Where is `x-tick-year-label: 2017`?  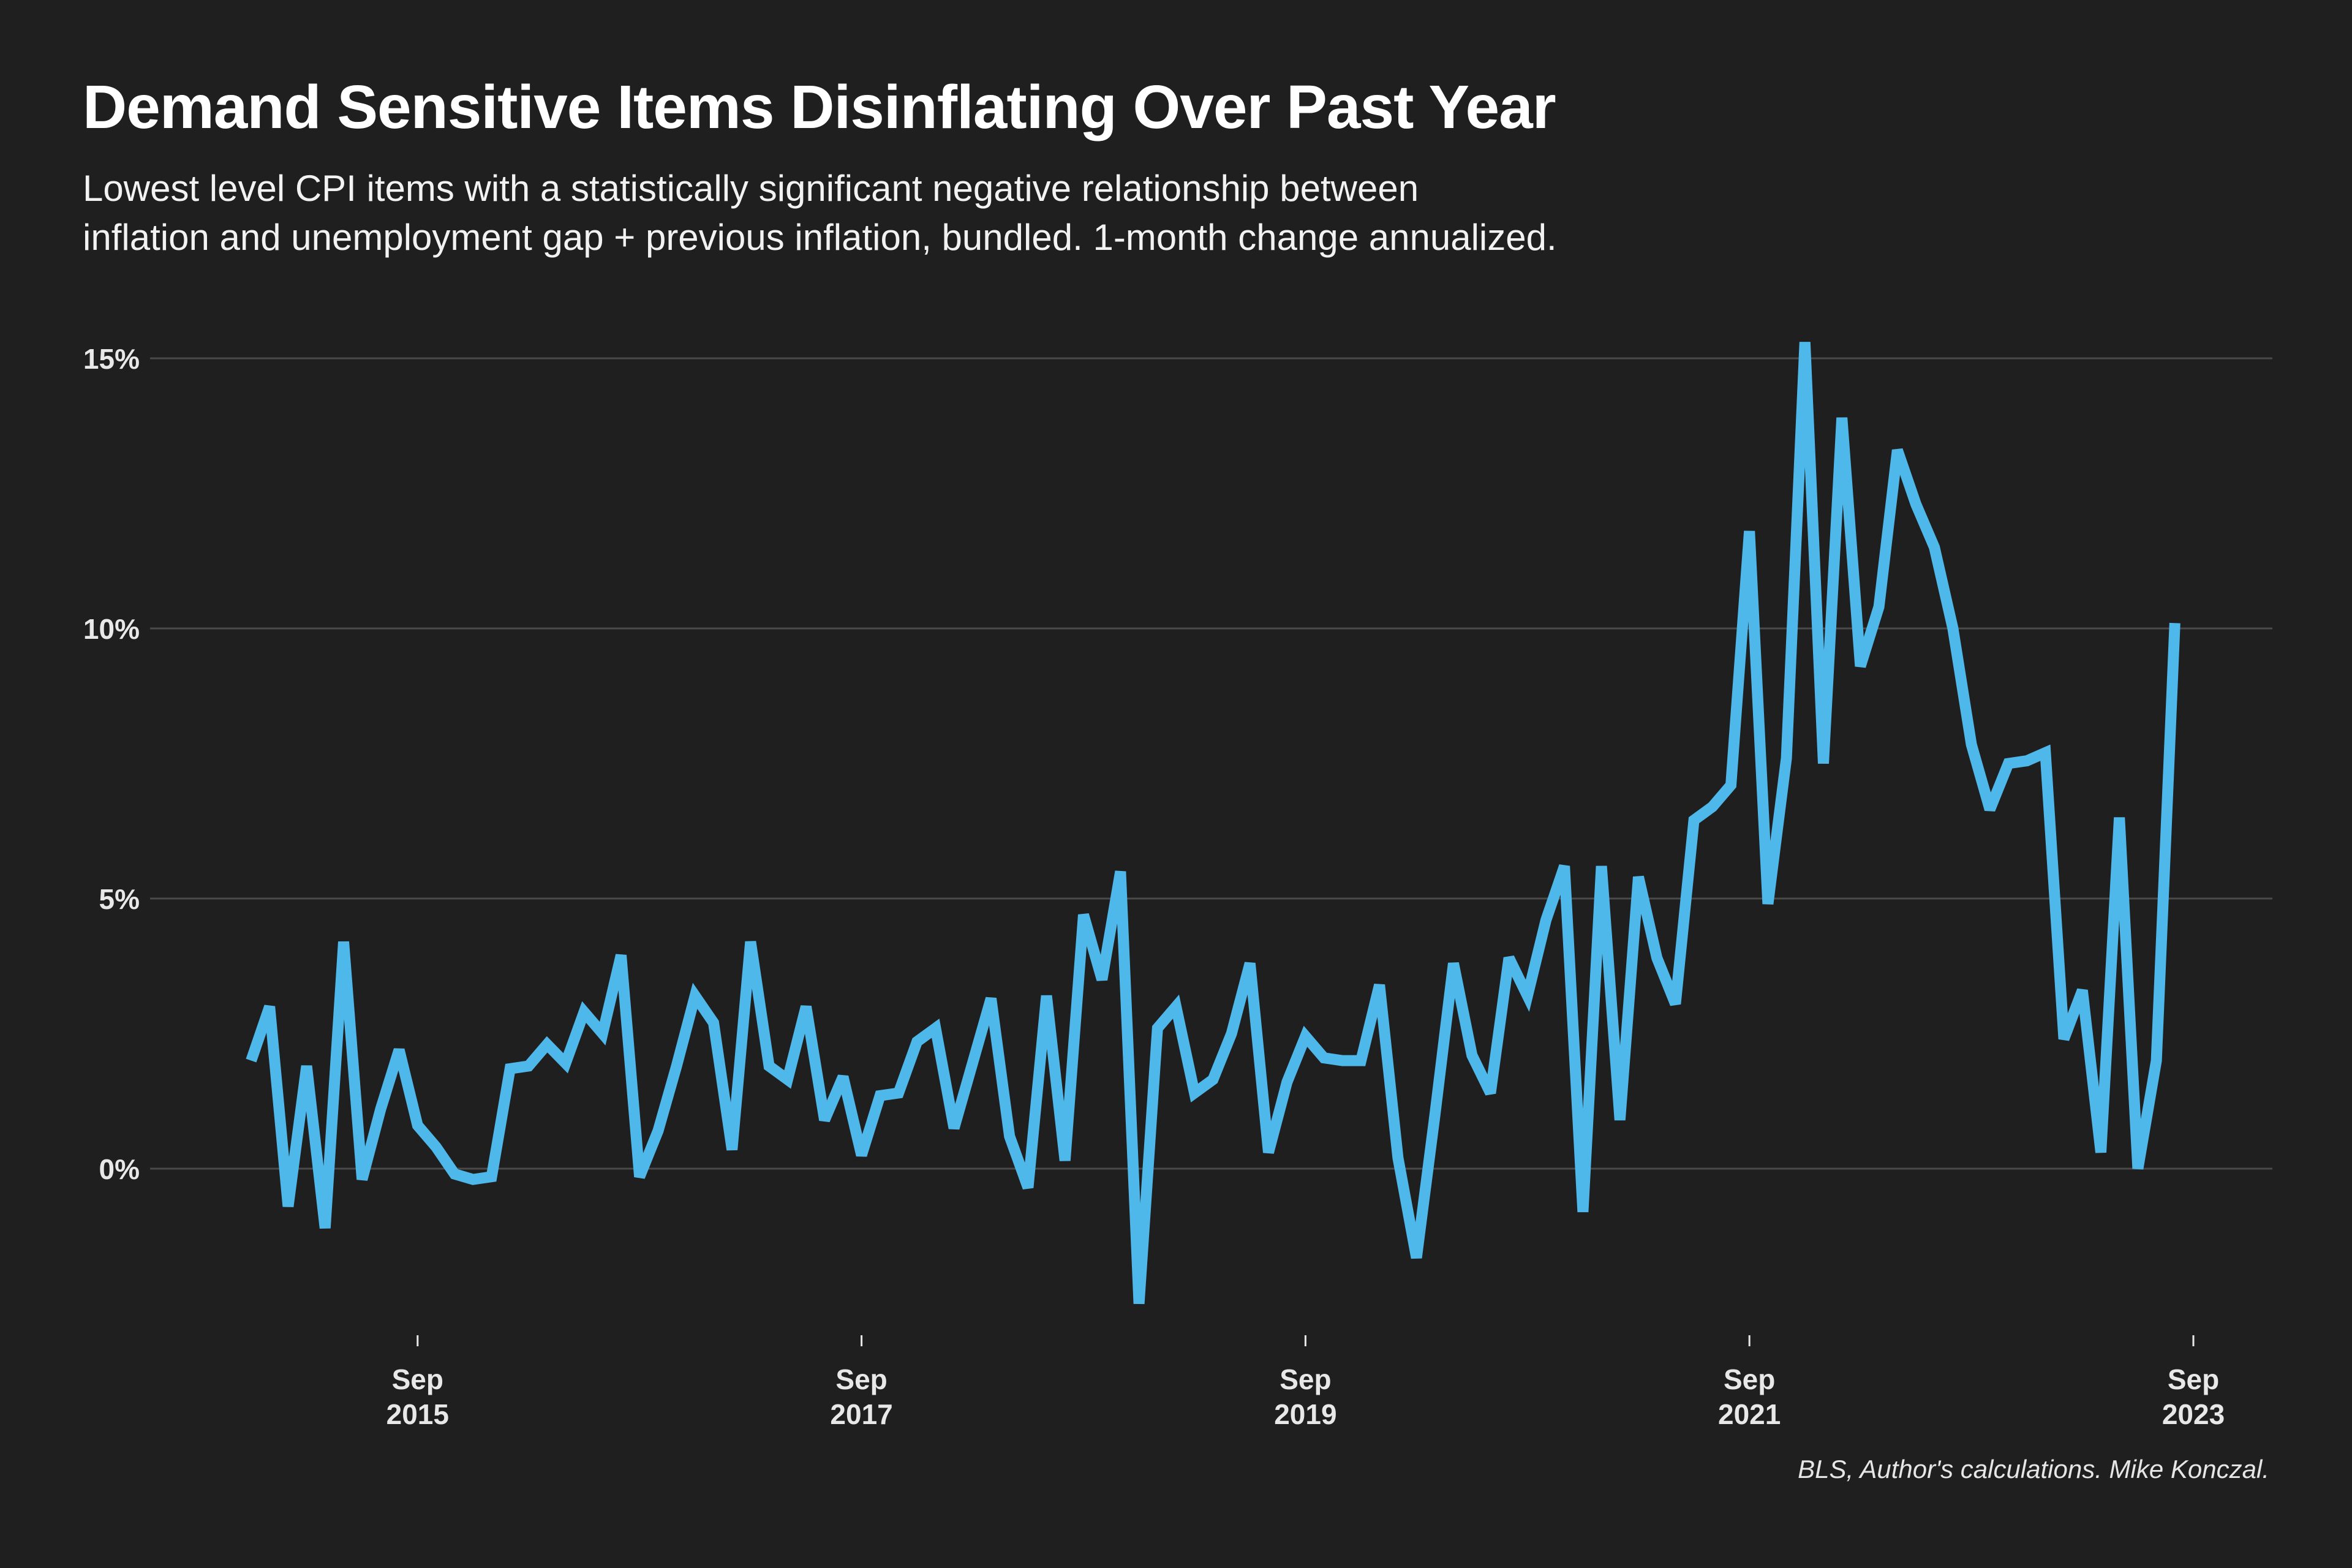
x-tick-year-label: 2017 is located at coordinates (861, 1414).